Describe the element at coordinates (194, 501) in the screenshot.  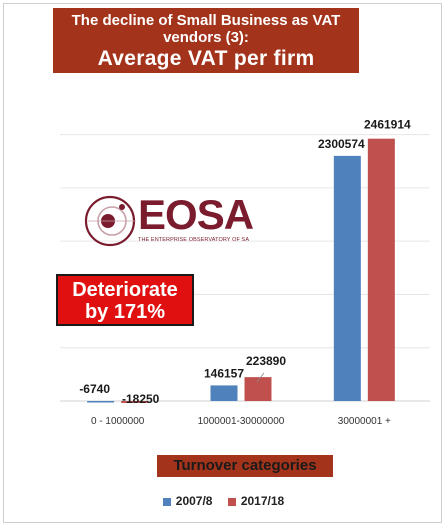
I see `legend-label-series1: 2007/8` at that location.